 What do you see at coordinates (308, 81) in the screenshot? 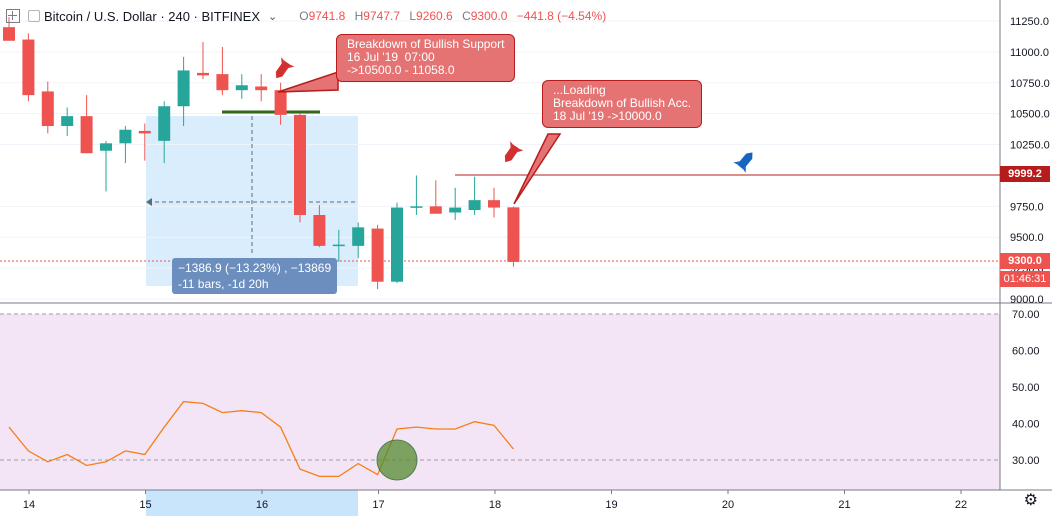
I see `callout1-pointer` at bounding box center [308, 81].